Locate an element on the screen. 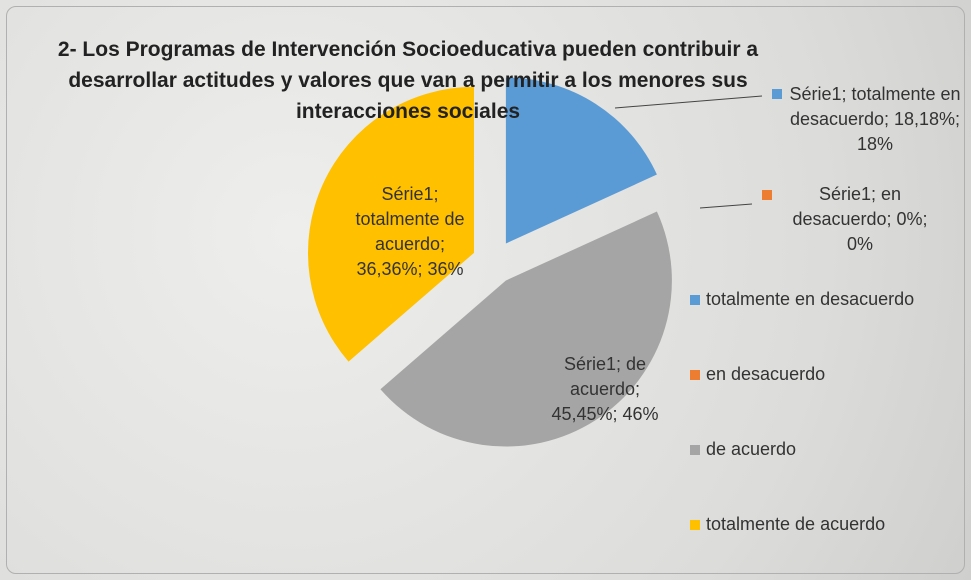 Image resolution: width=971 pixels, height=580 pixels. data-label: Série1; en desacuerdo; 0%; 0% is located at coordinates (860, 219).